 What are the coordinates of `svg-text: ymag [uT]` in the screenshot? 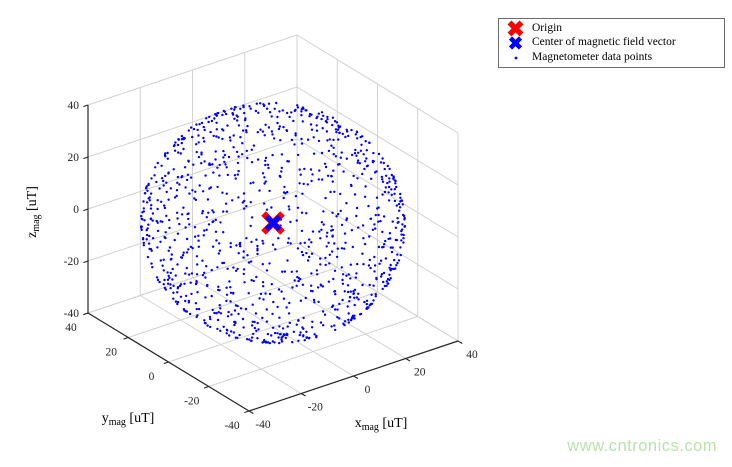 It's located at (128, 419).